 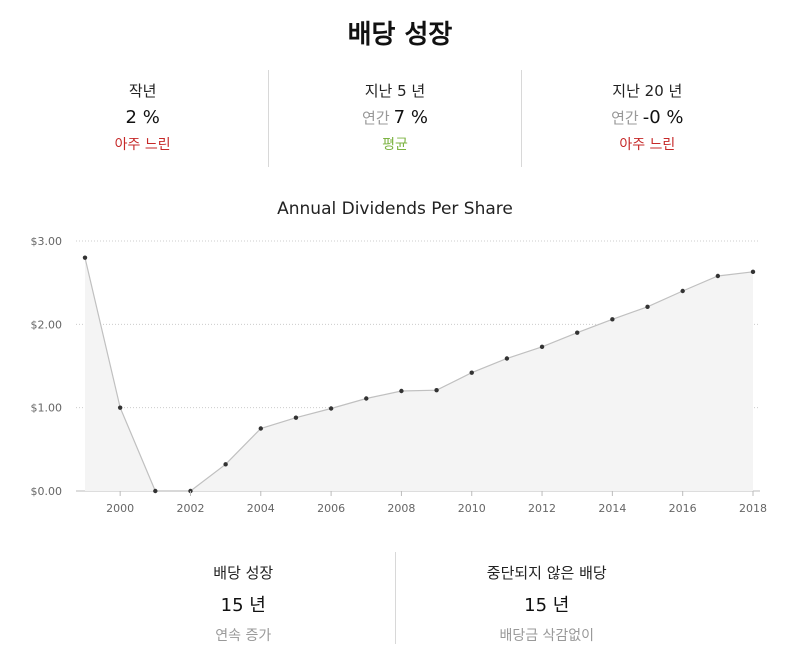 I want to click on stat-last-5-years: 지난 5 년 연간 7 % 평균, so click(x=395, y=118).